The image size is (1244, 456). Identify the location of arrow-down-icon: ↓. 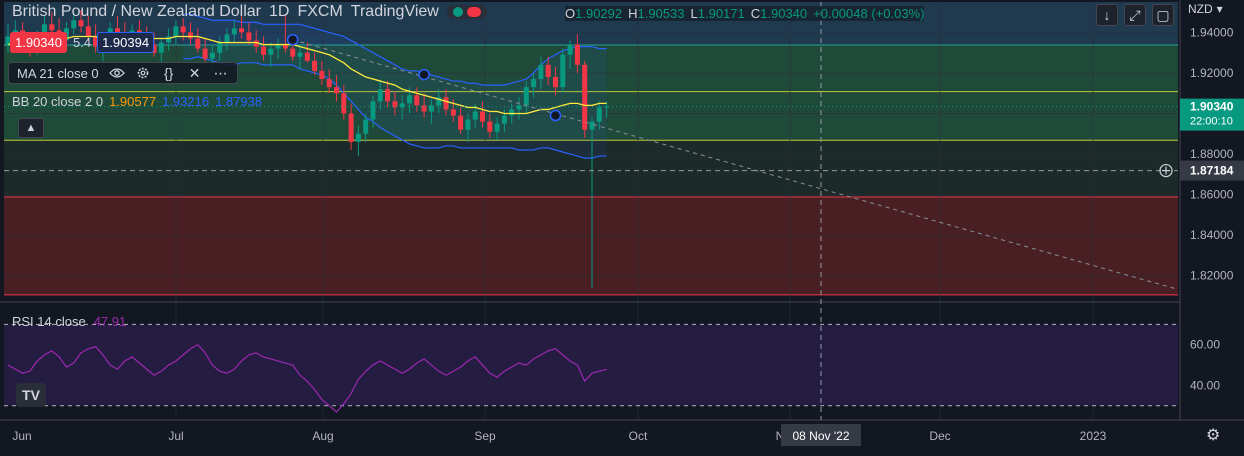
(1107, 15).